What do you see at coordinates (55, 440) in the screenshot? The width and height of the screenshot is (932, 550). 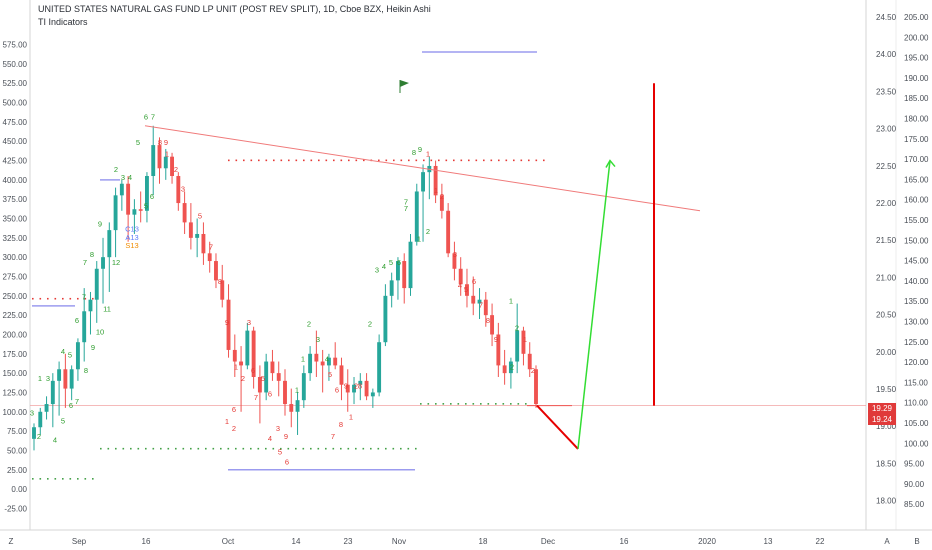 I see `sequence-label: 4` at bounding box center [55, 440].